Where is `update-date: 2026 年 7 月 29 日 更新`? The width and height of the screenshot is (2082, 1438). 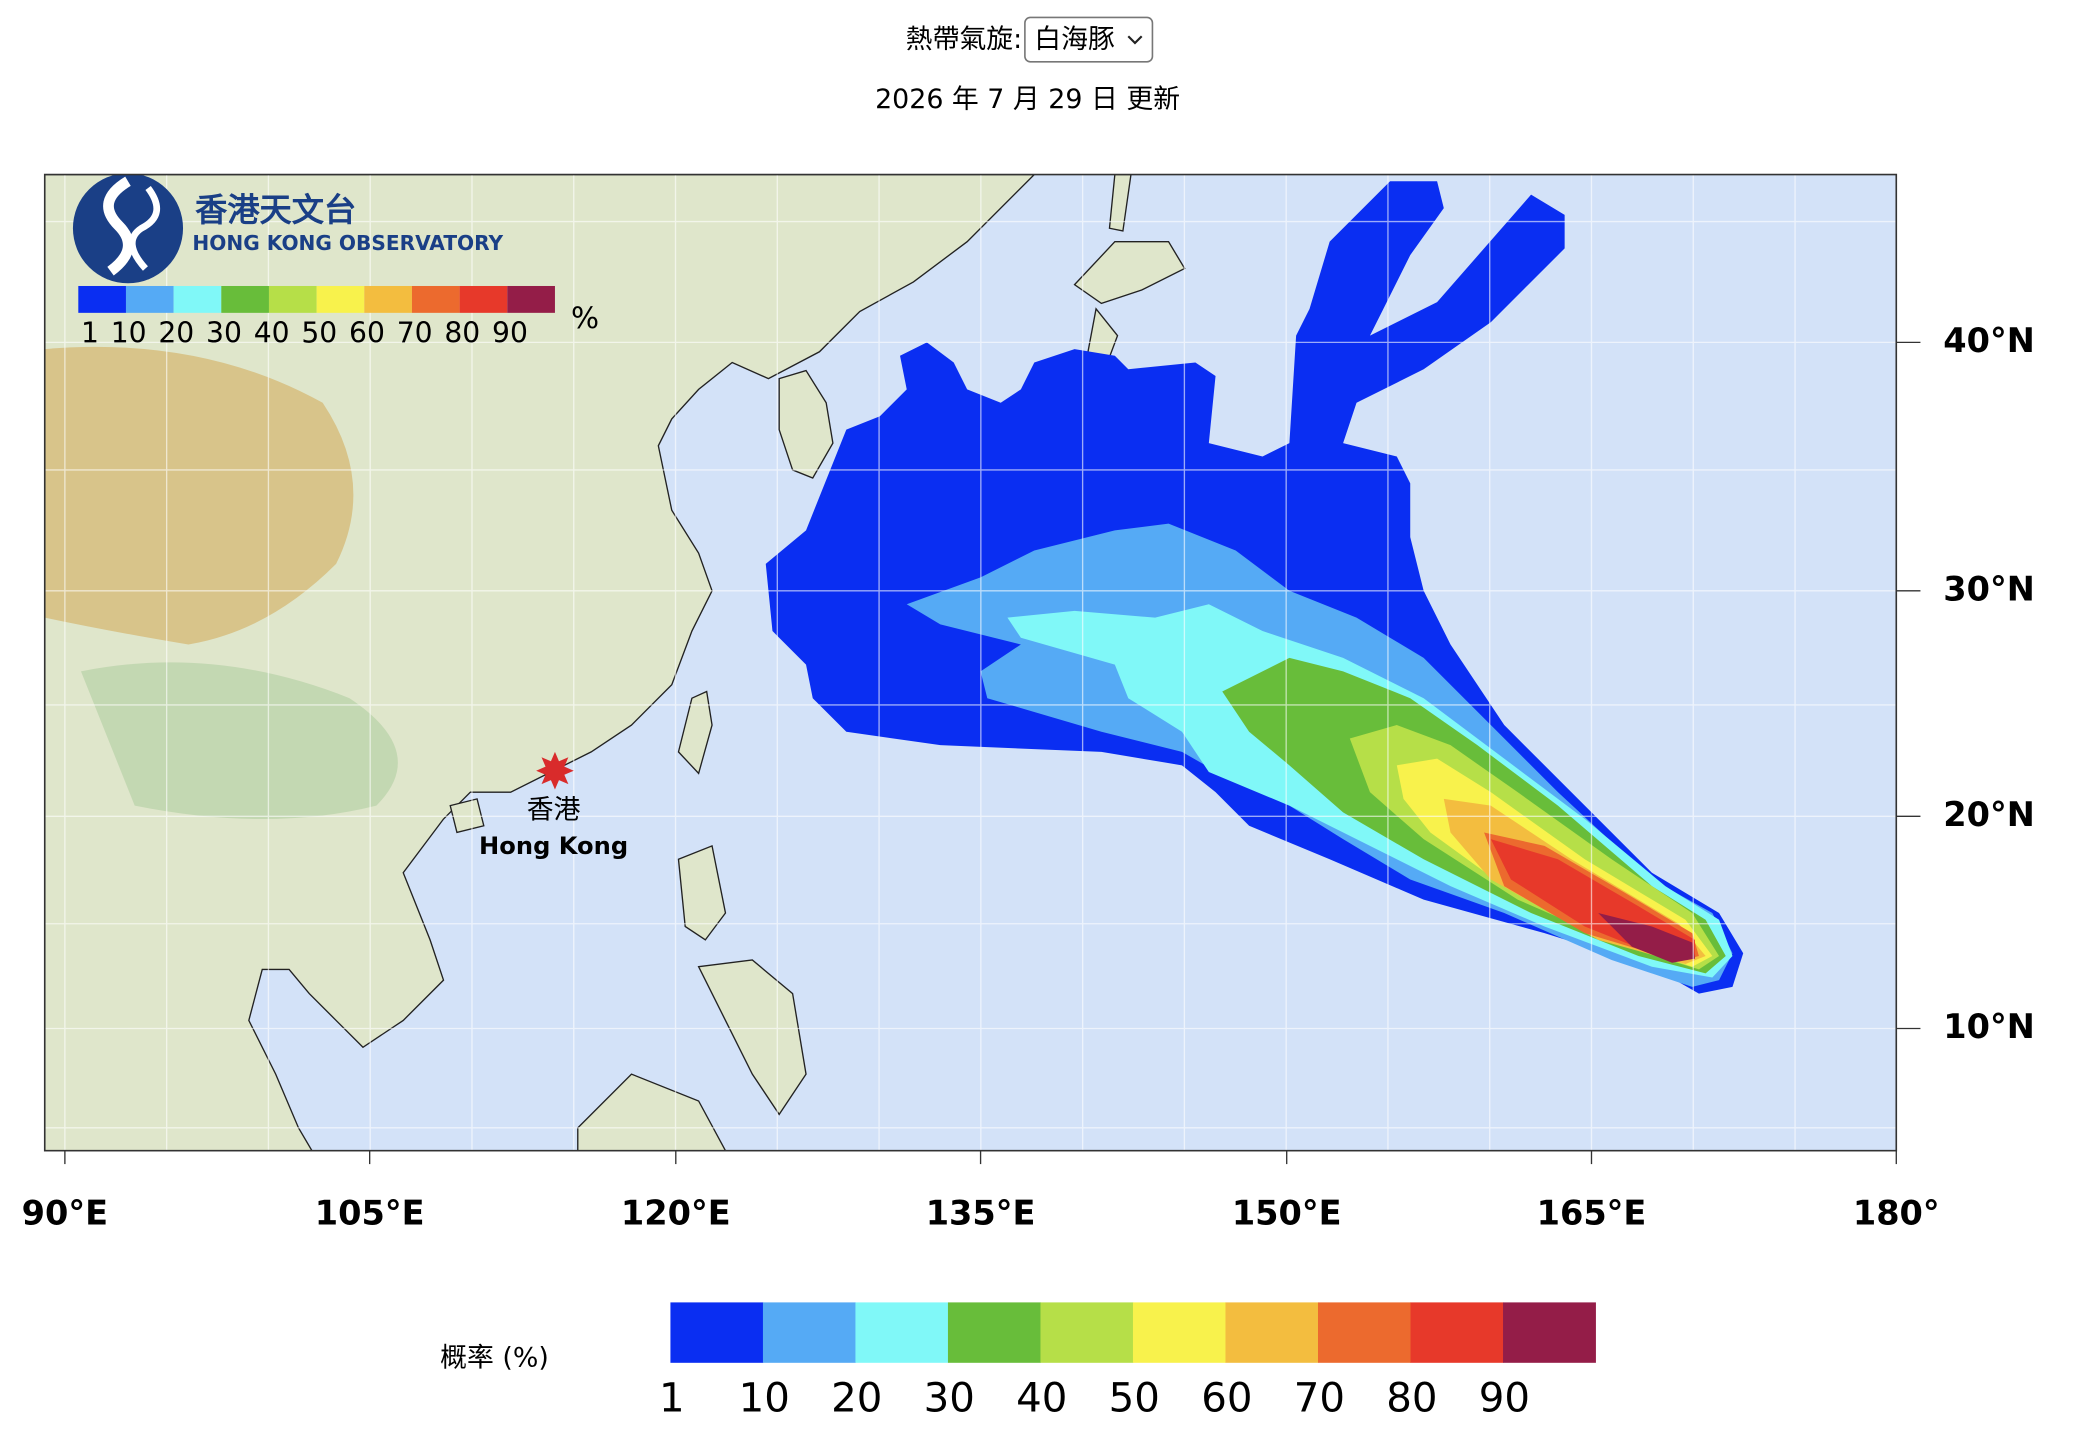 update-date: 2026 年 7 月 29 日 更新 is located at coordinates (1027, 99).